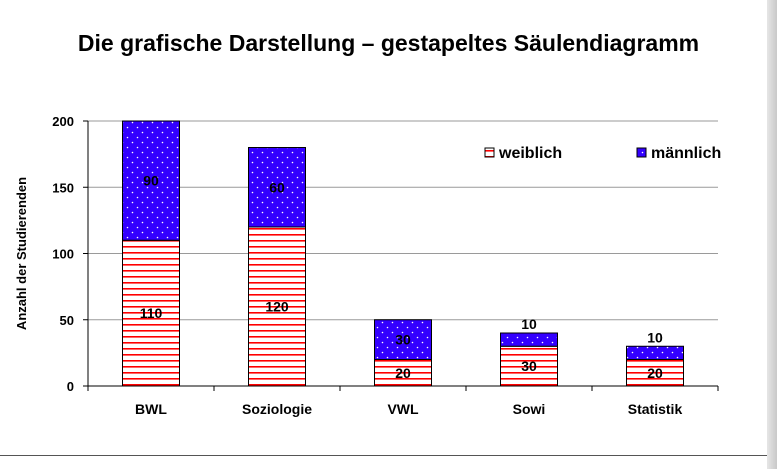  Describe the element at coordinates (63, 121) in the screenshot. I see `y-tick-label: 200` at that location.